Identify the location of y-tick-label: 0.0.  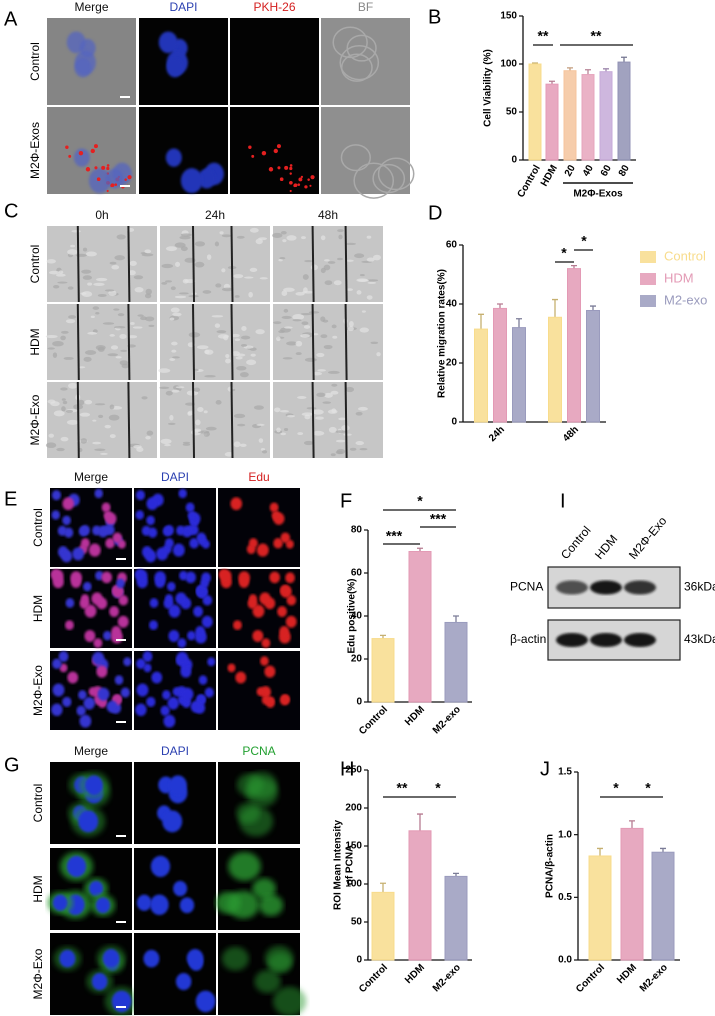
(565, 960).